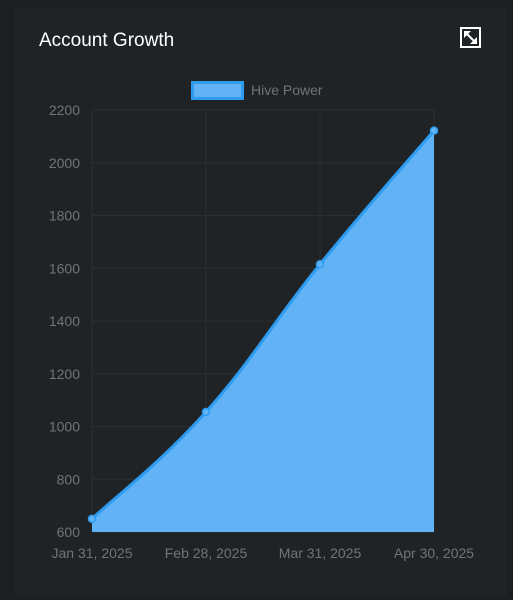  What do you see at coordinates (69, 479) in the screenshot?
I see `y-tick-label: 800` at bounding box center [69, 479].